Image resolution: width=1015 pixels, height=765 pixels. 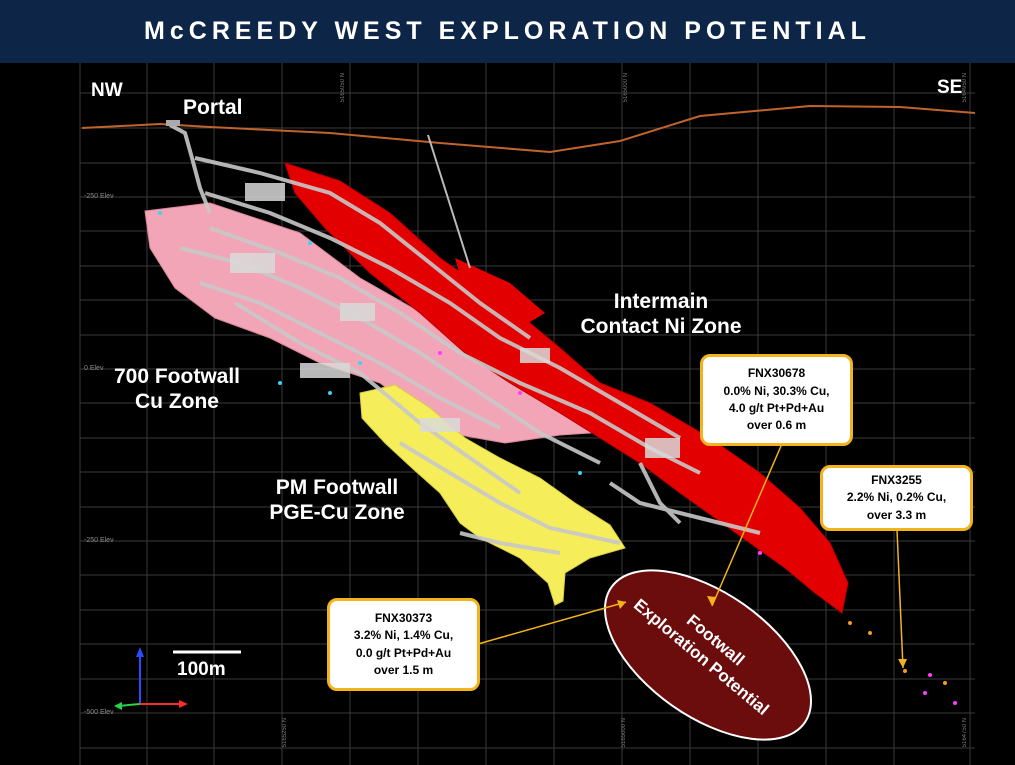 I want to click on footwall-700-zone-label: 700 Footwall Cu Zone, so click(x=177, y=389).